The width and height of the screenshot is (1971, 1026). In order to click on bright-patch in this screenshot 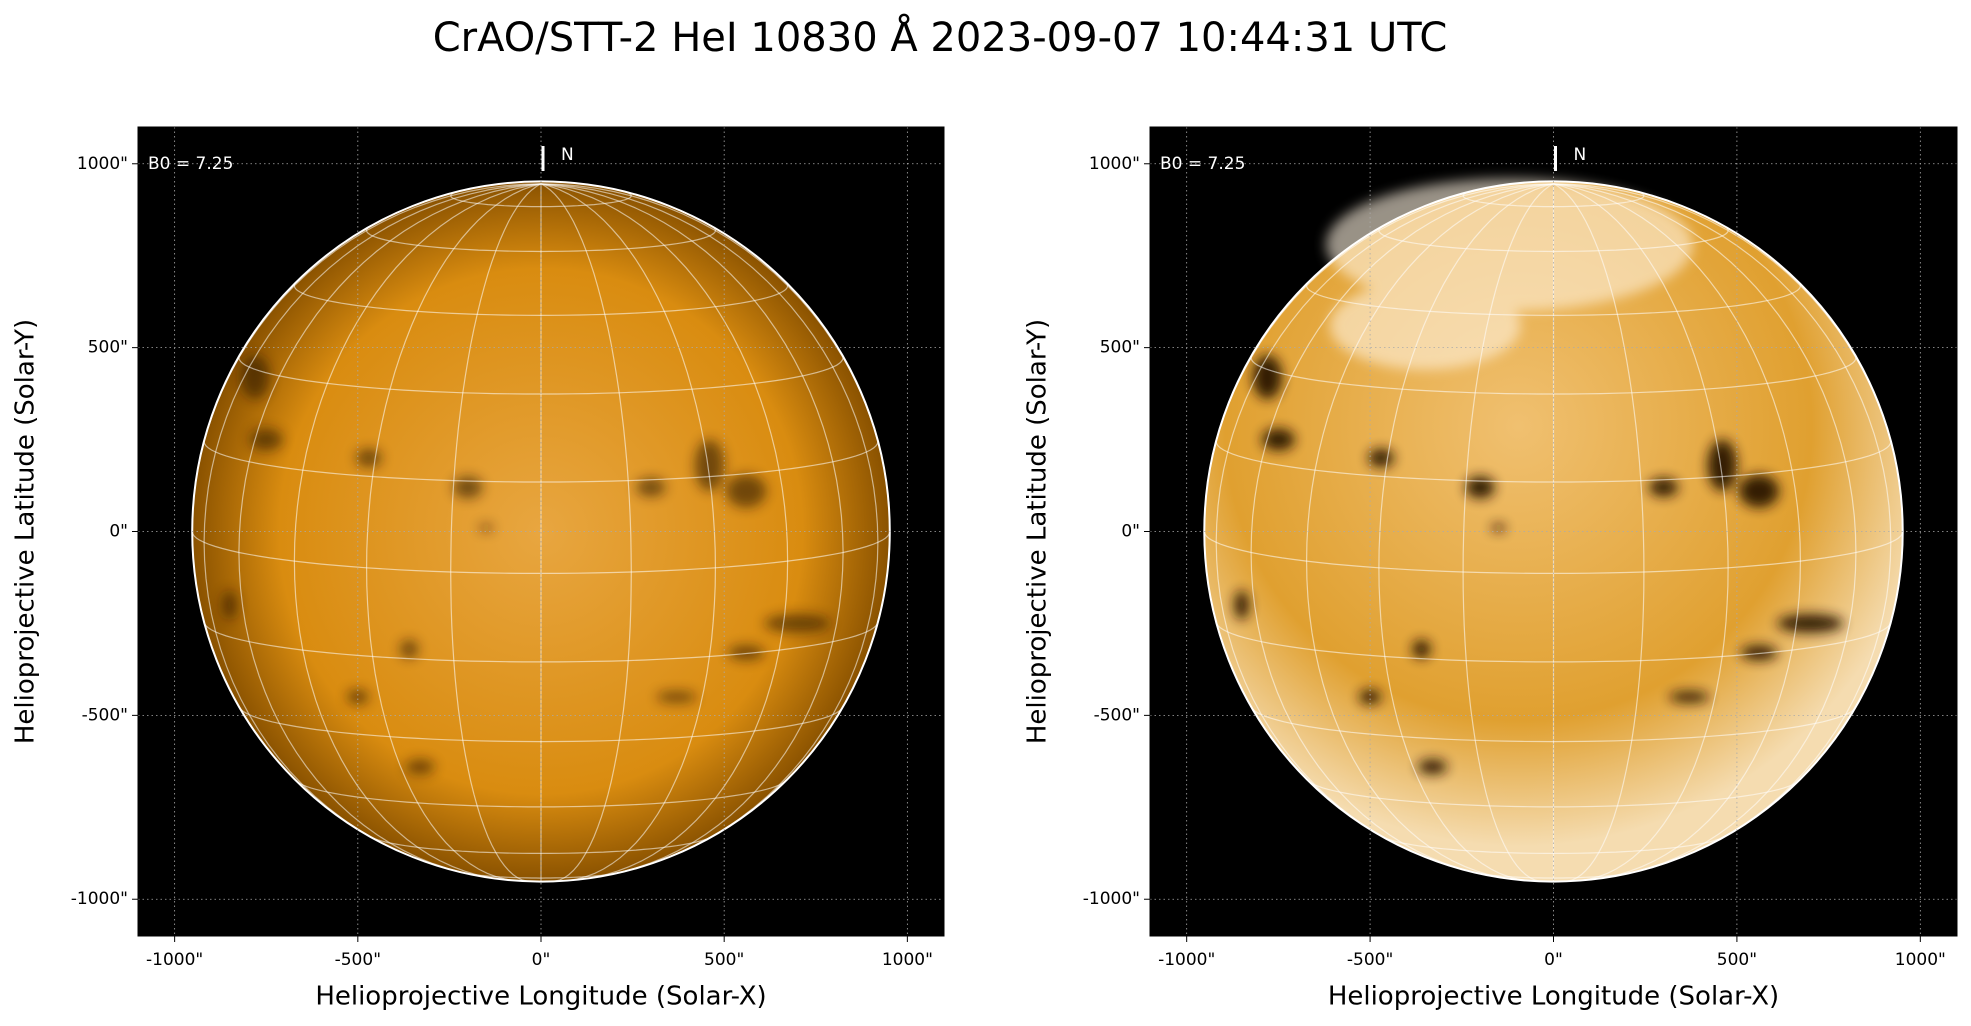, I will do `click(1425, 325)`.